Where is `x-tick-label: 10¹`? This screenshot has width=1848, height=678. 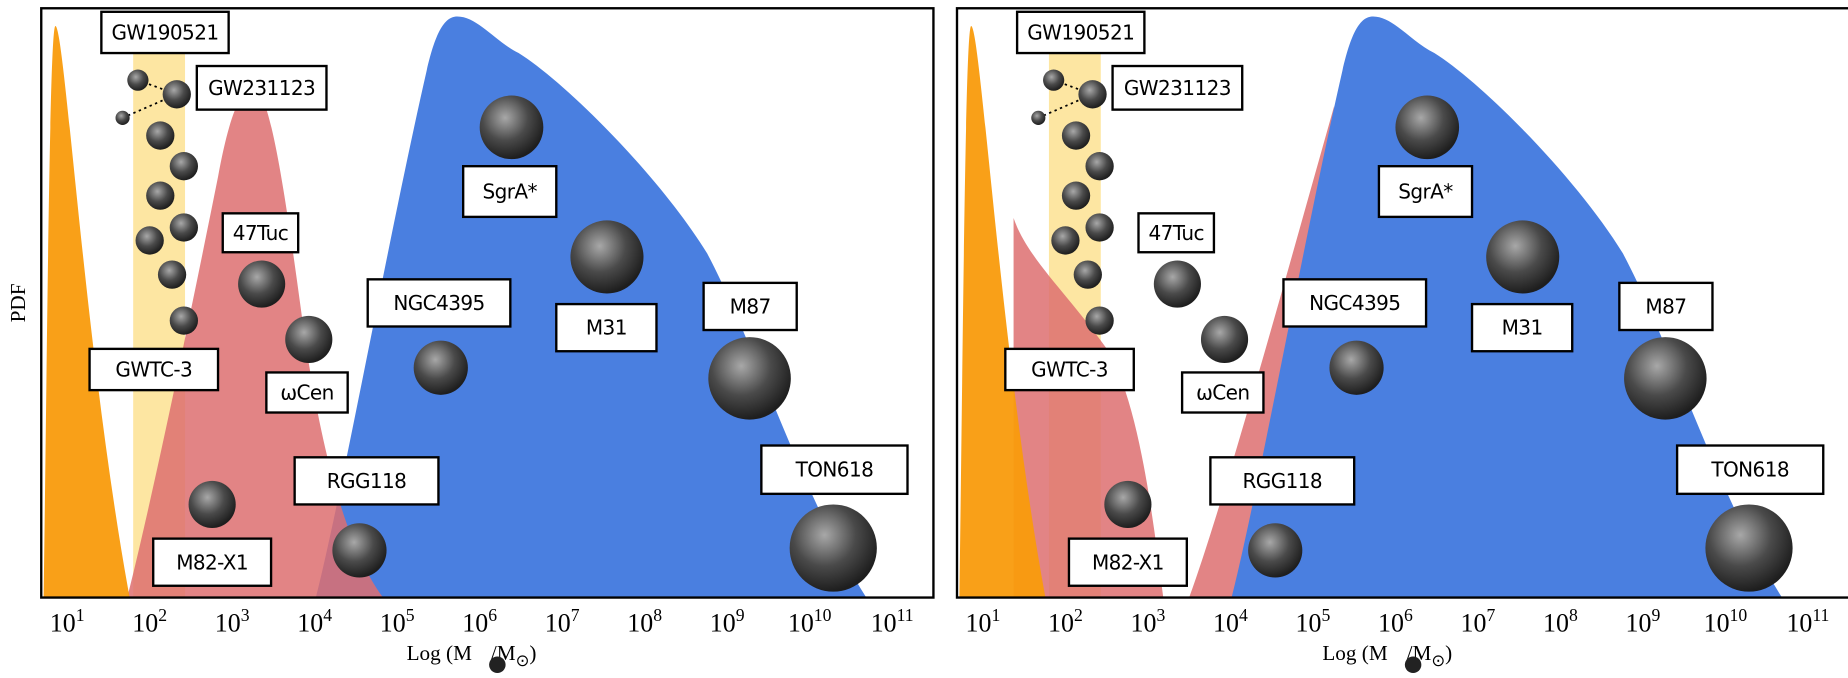
x-tick-label: 10¹ is located at coordinates (67, 621).